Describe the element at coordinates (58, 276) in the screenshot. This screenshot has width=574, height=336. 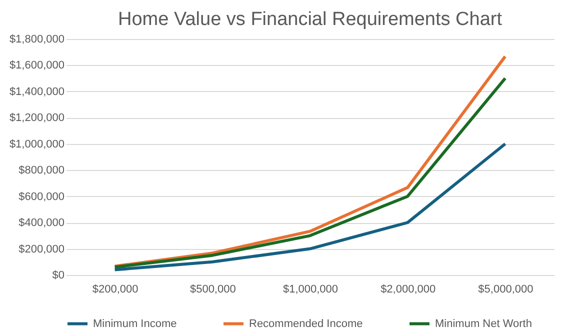
I see `y-tick-label: $0` at that location.